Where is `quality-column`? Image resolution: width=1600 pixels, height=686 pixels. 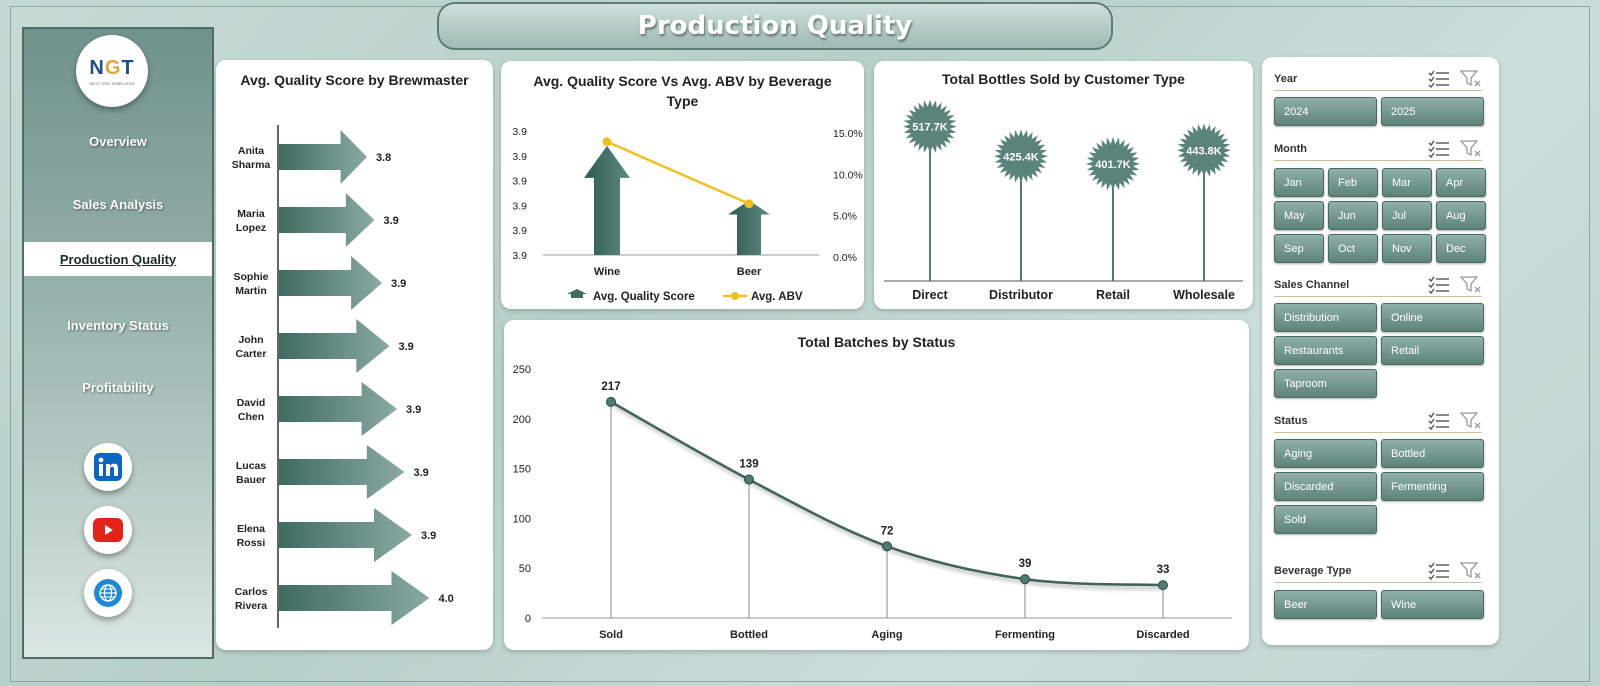
quality-column is located at coordinates (749, 227).